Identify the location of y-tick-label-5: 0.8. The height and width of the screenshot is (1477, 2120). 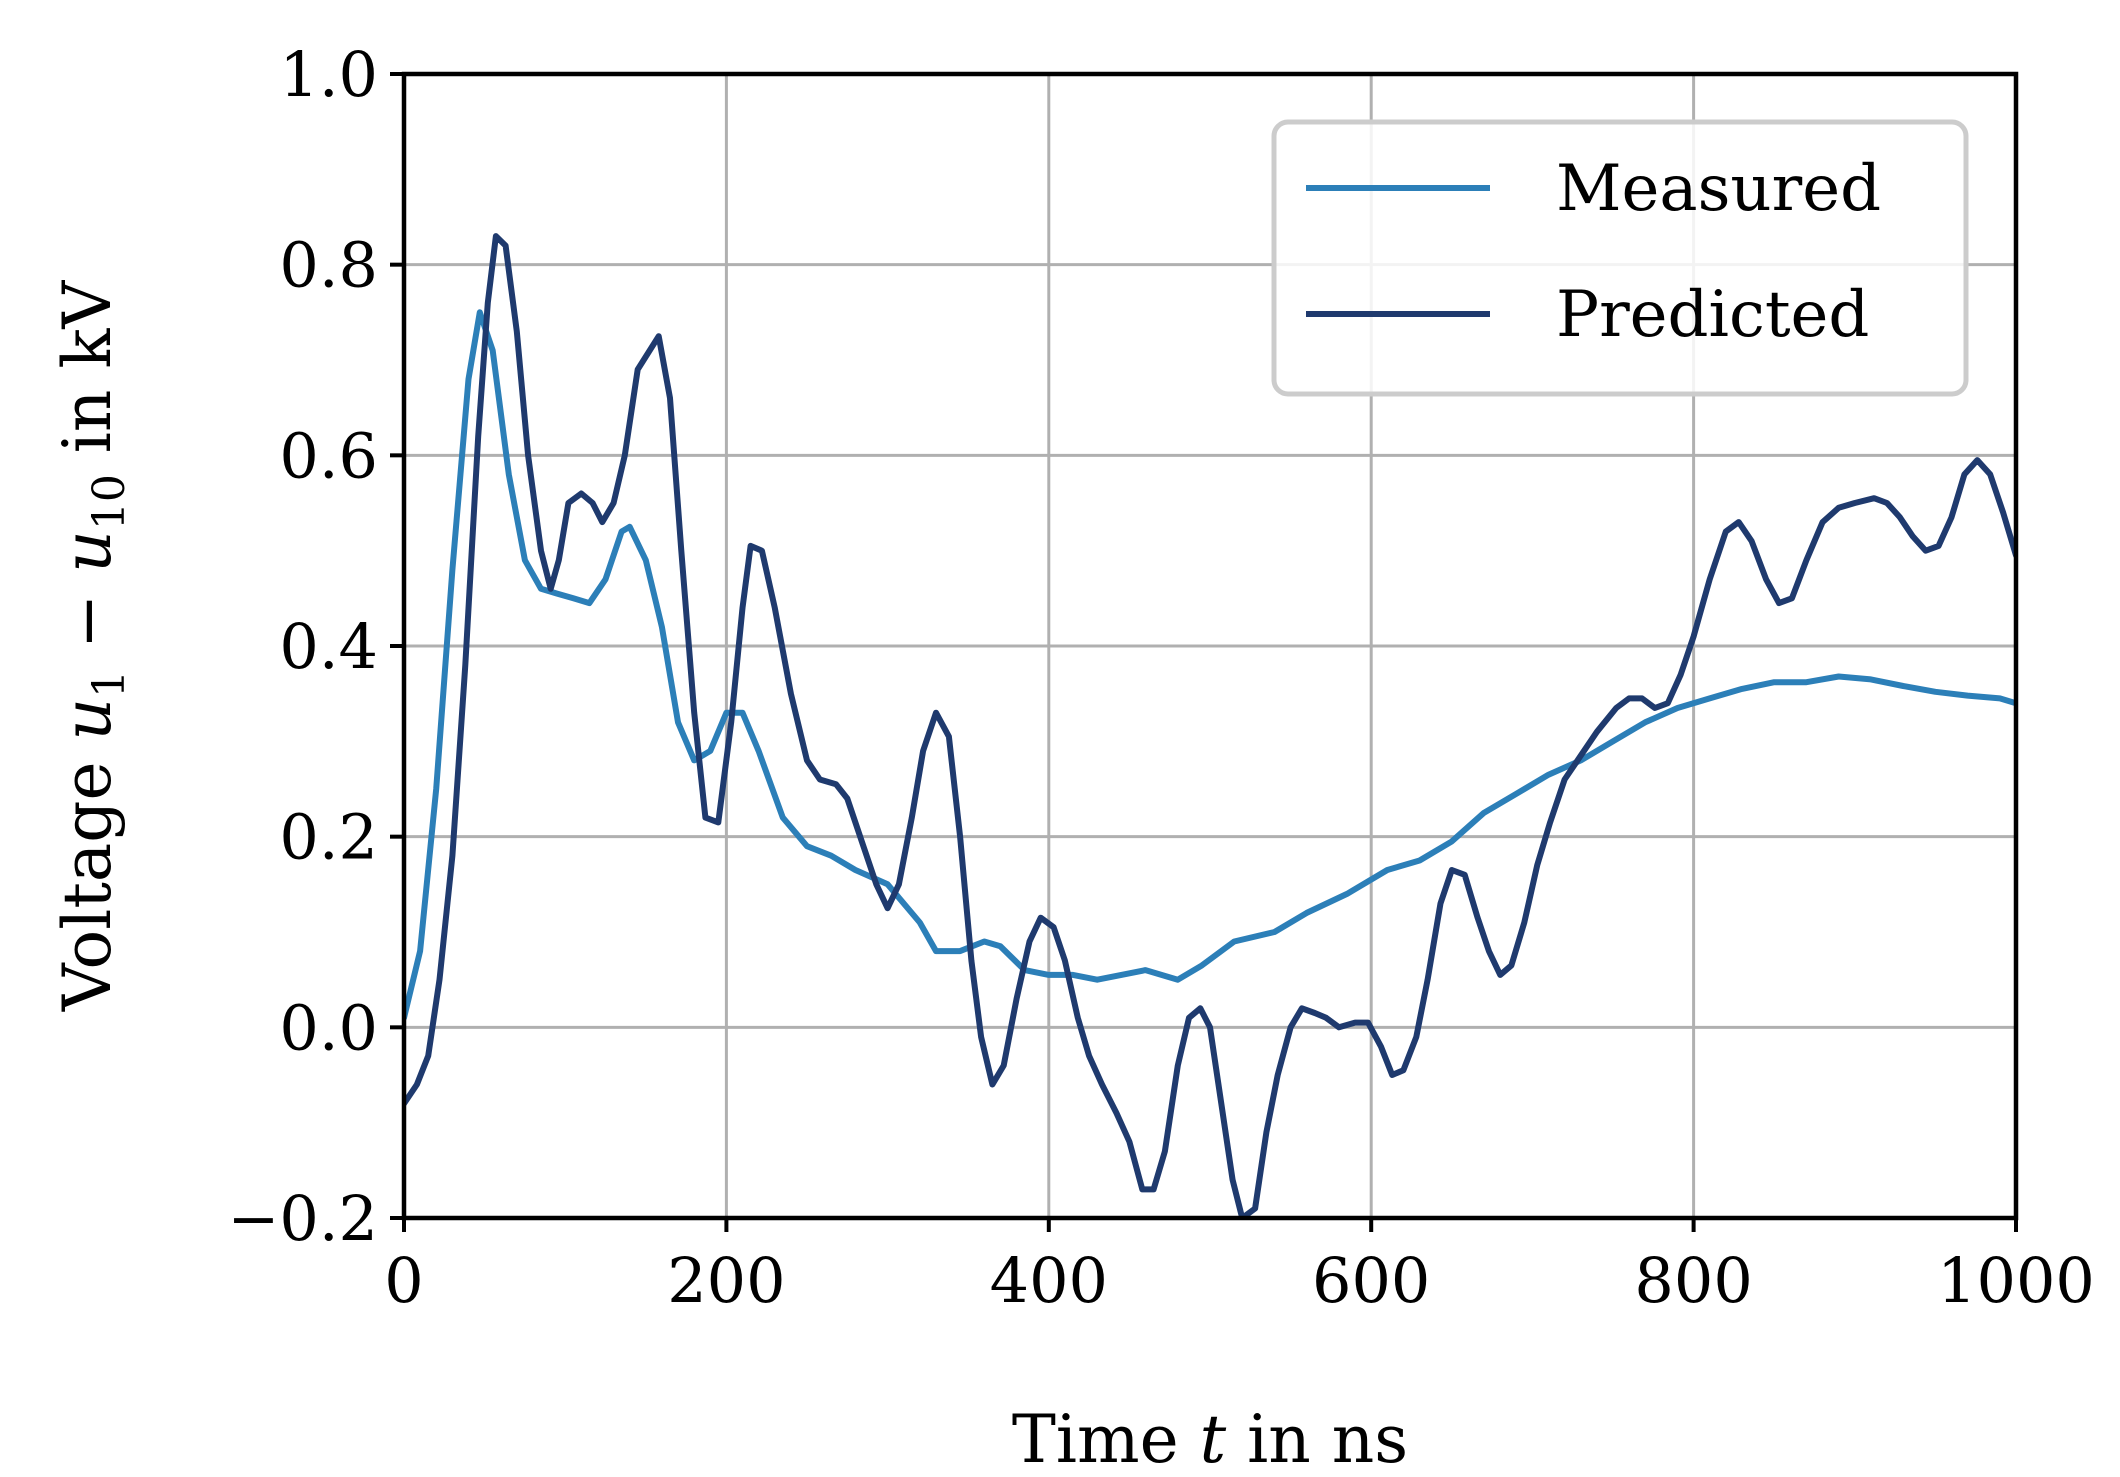
(328, 265).